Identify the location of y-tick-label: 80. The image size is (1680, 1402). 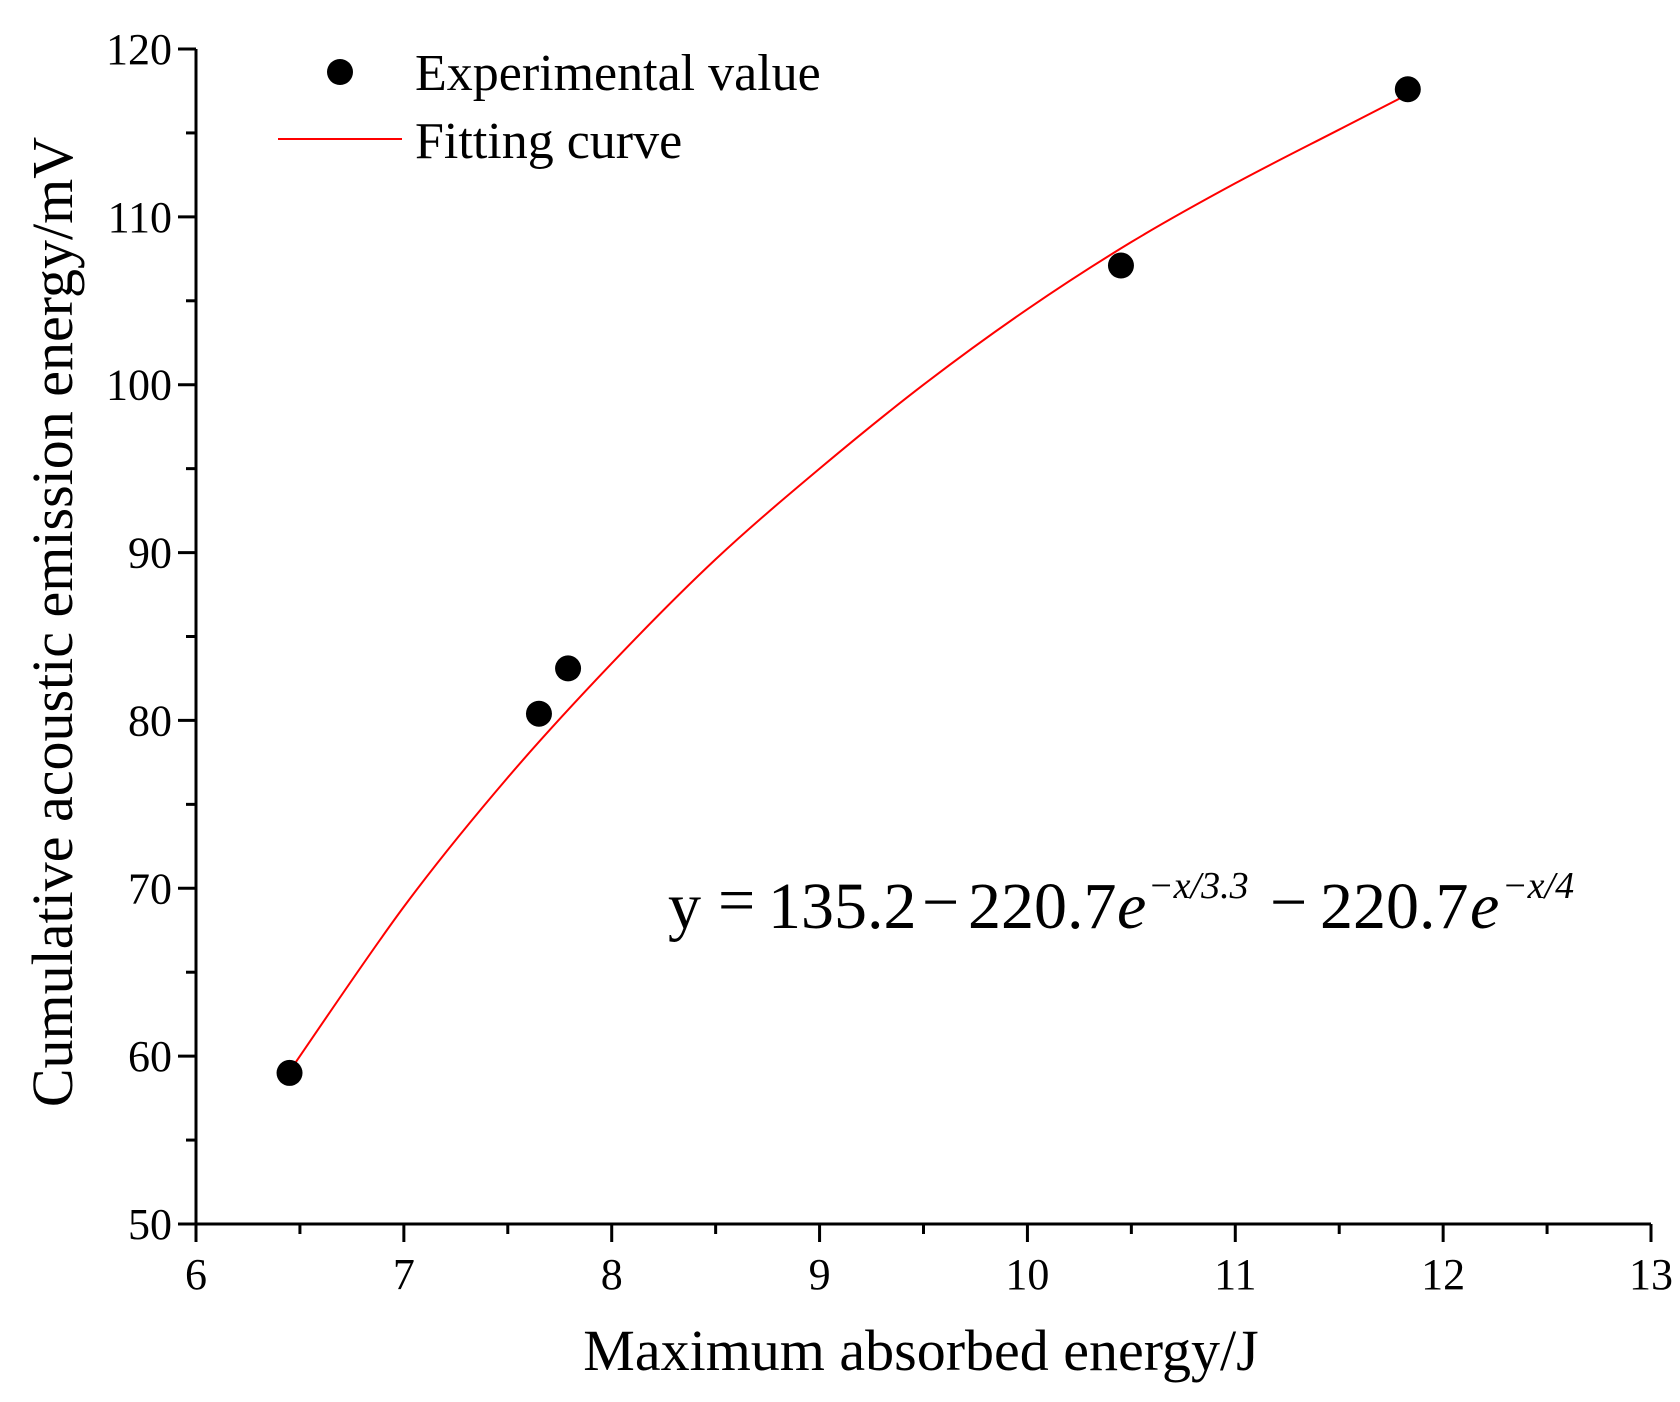
(150, 720).